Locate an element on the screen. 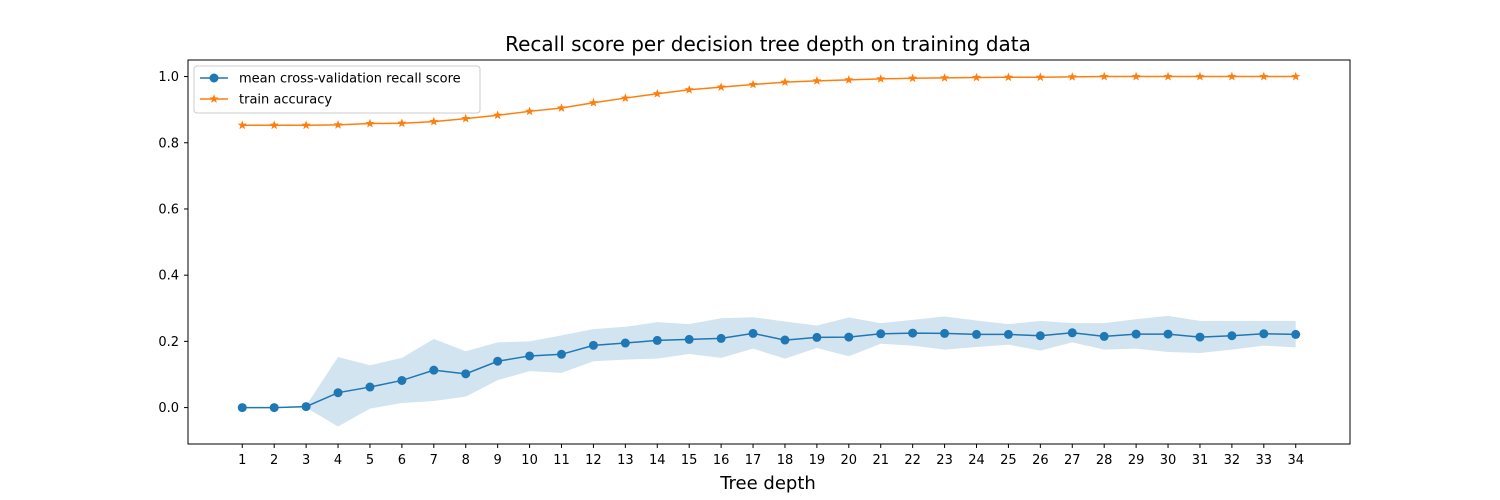 This screenshot has height=500, width=1500. cv-recall-line is located at coordinates (769, 370).